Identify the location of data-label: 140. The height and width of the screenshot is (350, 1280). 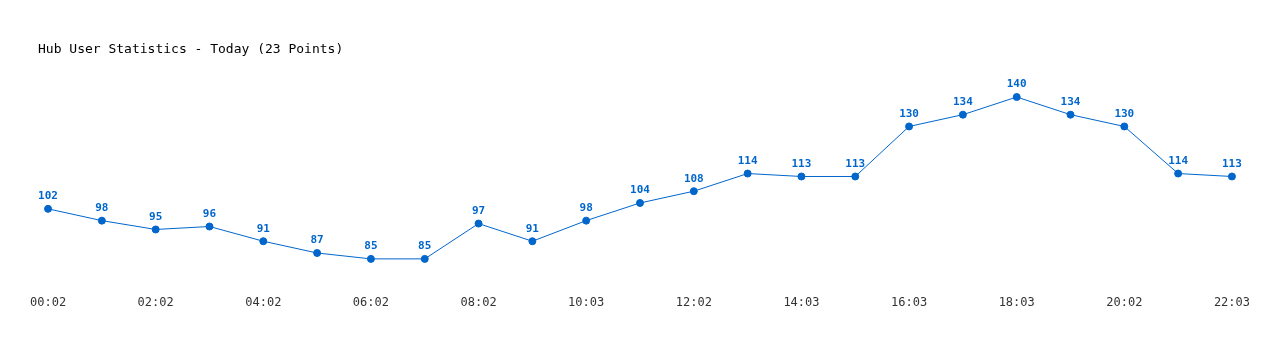
(1016, 84).